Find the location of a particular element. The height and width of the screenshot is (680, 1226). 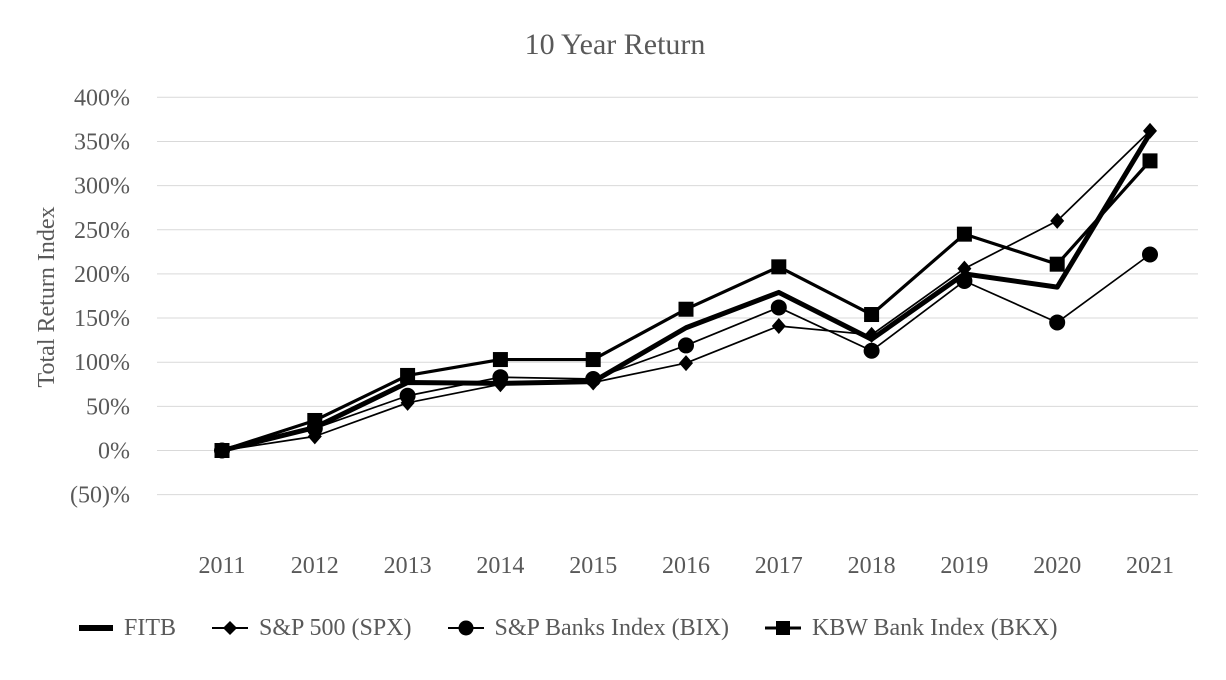

y-tick-label: 250% is located at coordinates (102, 231).